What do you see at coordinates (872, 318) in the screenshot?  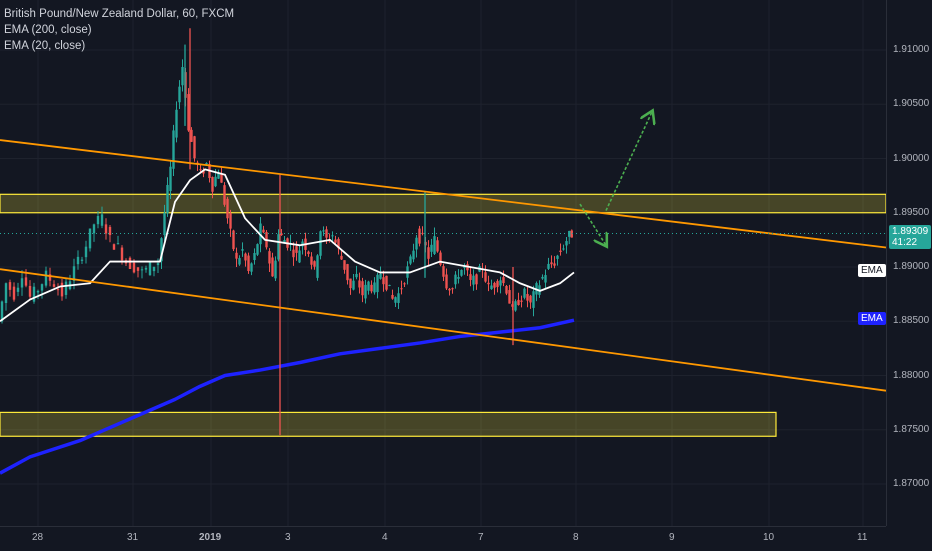 I see `ema200-price-badge: EMA` at bounding box center [872, 318].